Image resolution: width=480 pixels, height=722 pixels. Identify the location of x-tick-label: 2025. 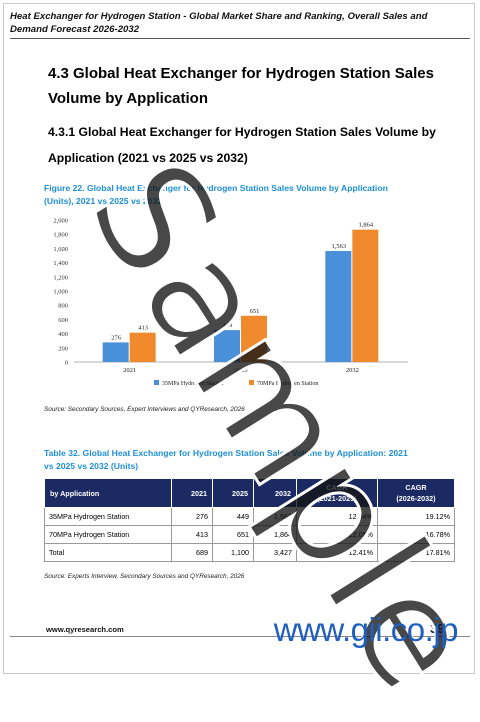
(241, 370).